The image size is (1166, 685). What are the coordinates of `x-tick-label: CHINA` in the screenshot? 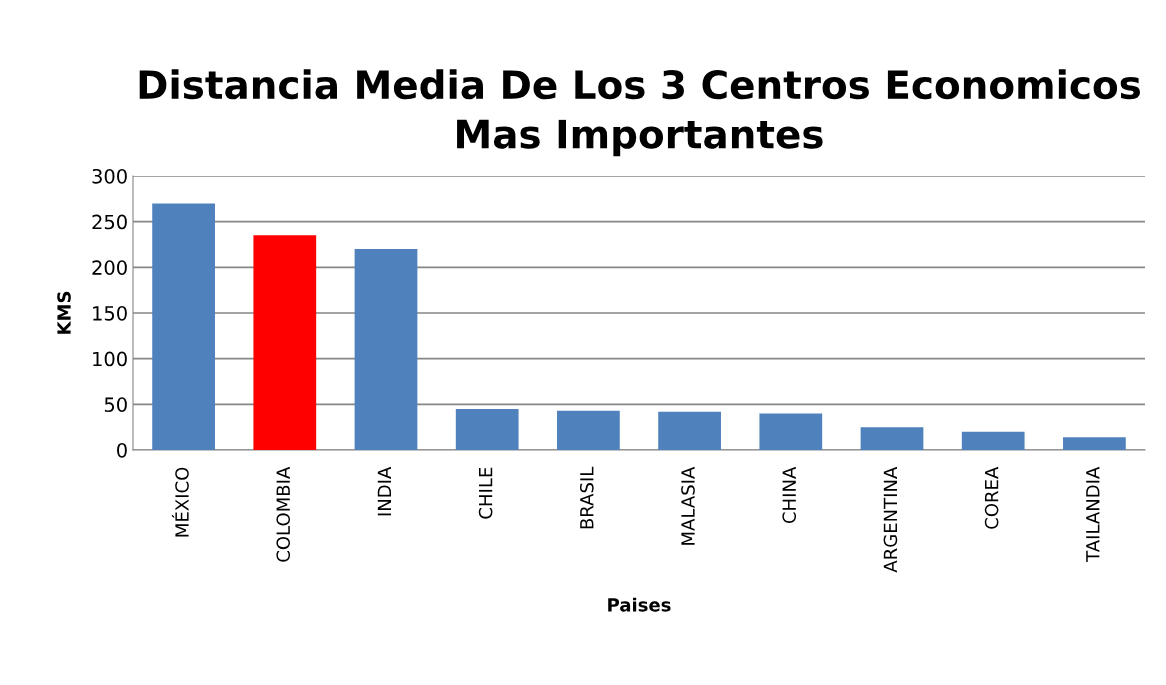 It's located at (789, 495).